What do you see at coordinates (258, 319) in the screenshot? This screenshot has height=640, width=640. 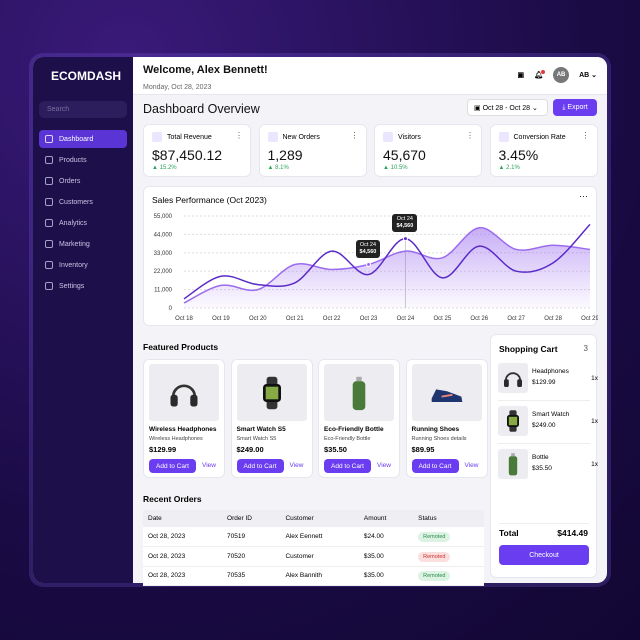 I see `x-tick-label: Oct 20` at bounding box center [258, 319].